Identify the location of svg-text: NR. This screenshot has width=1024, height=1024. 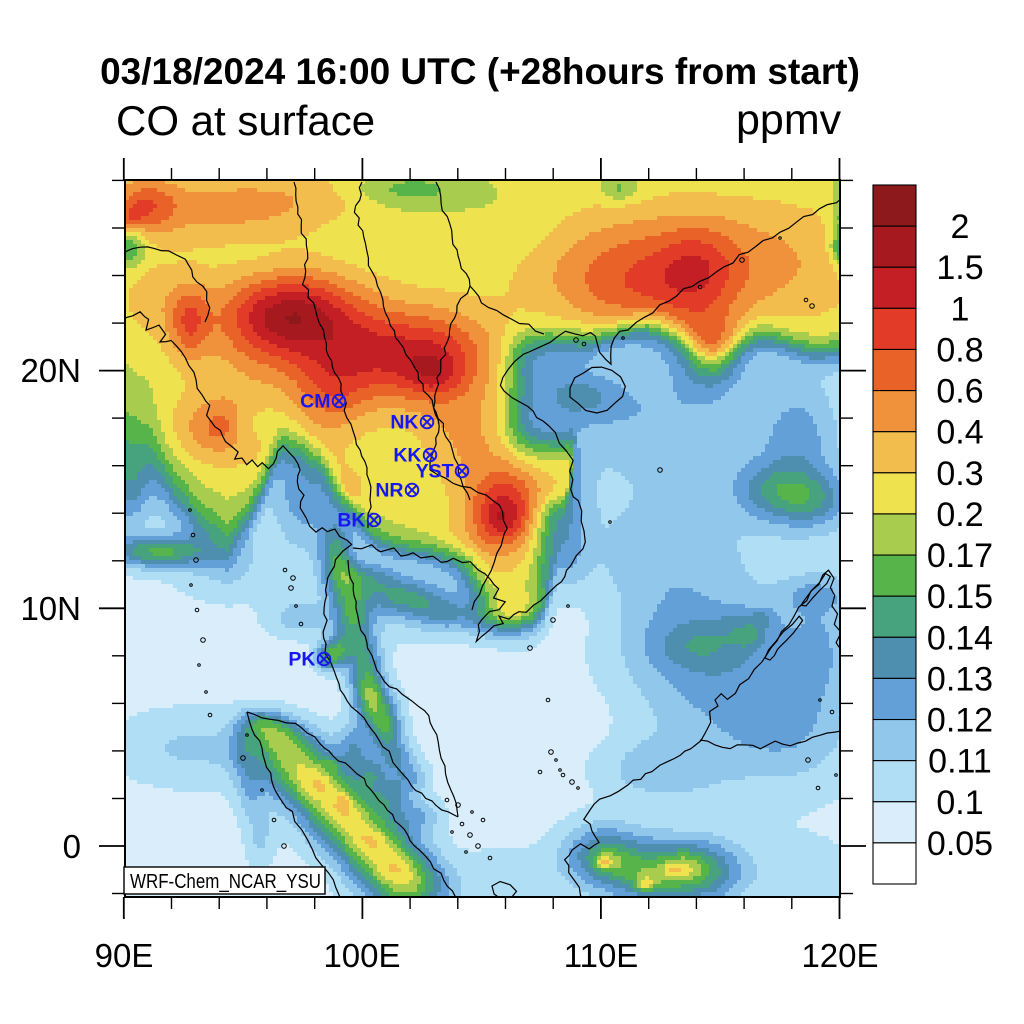
(389, 491).